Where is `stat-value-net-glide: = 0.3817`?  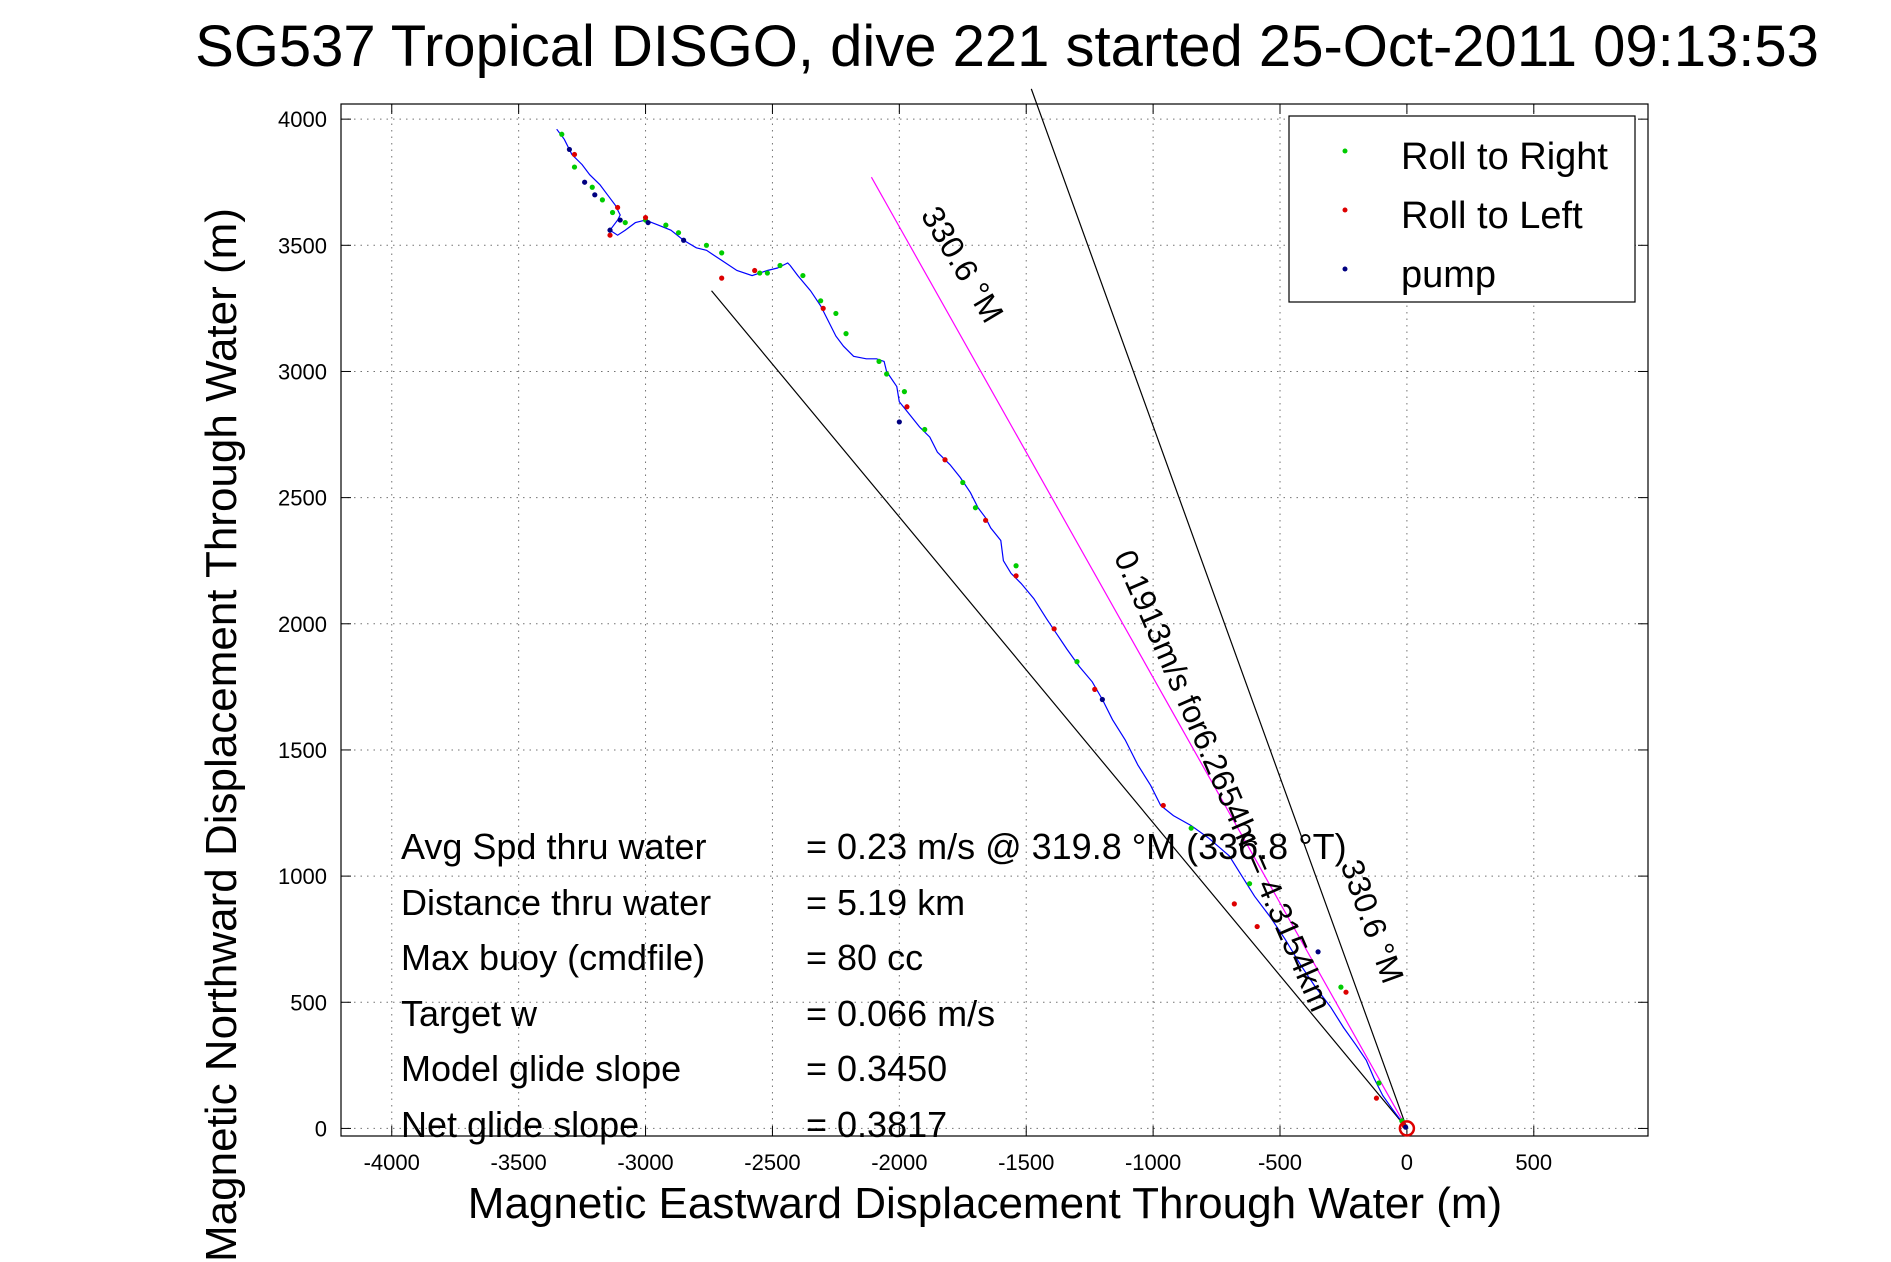 stat-value-net-glide: = 0.3817 is located at coordinates (876, 1124).